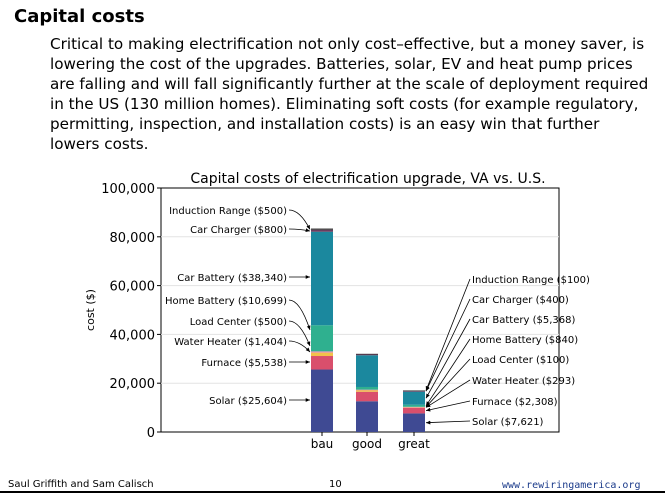 This screenshot has width=665, height=497. Describe the element at coordinates (133, 287) in the screenshot. I see `y-tick-label: 60,000` at that location.